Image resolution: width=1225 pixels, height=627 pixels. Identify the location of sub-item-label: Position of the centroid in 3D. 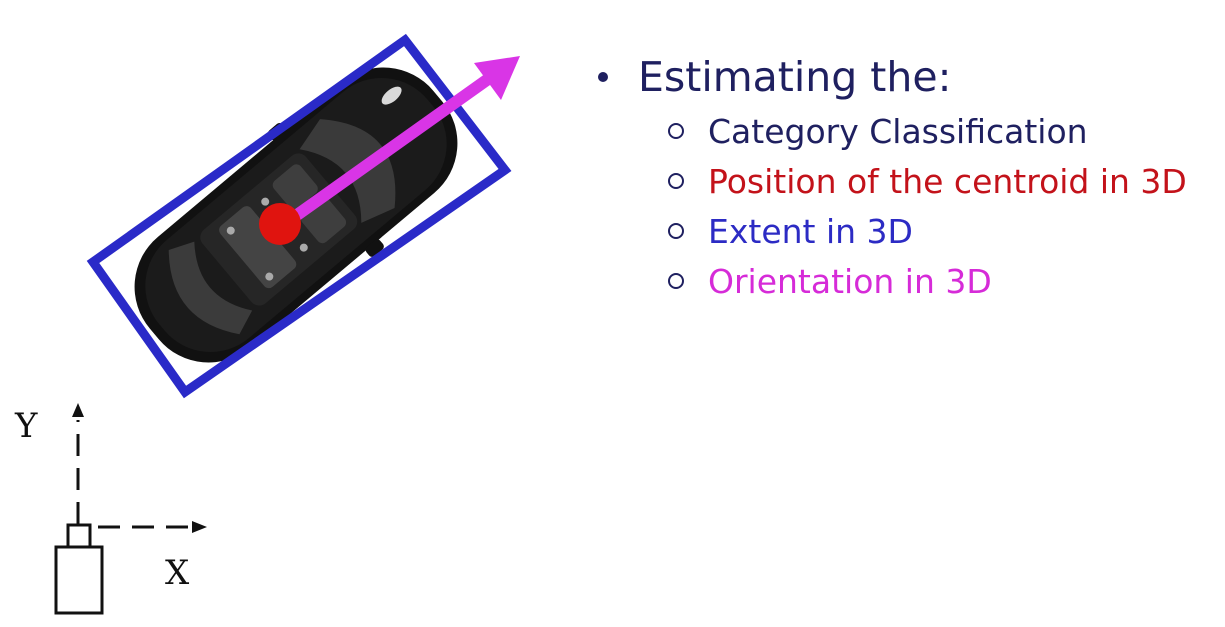
(947, 181).